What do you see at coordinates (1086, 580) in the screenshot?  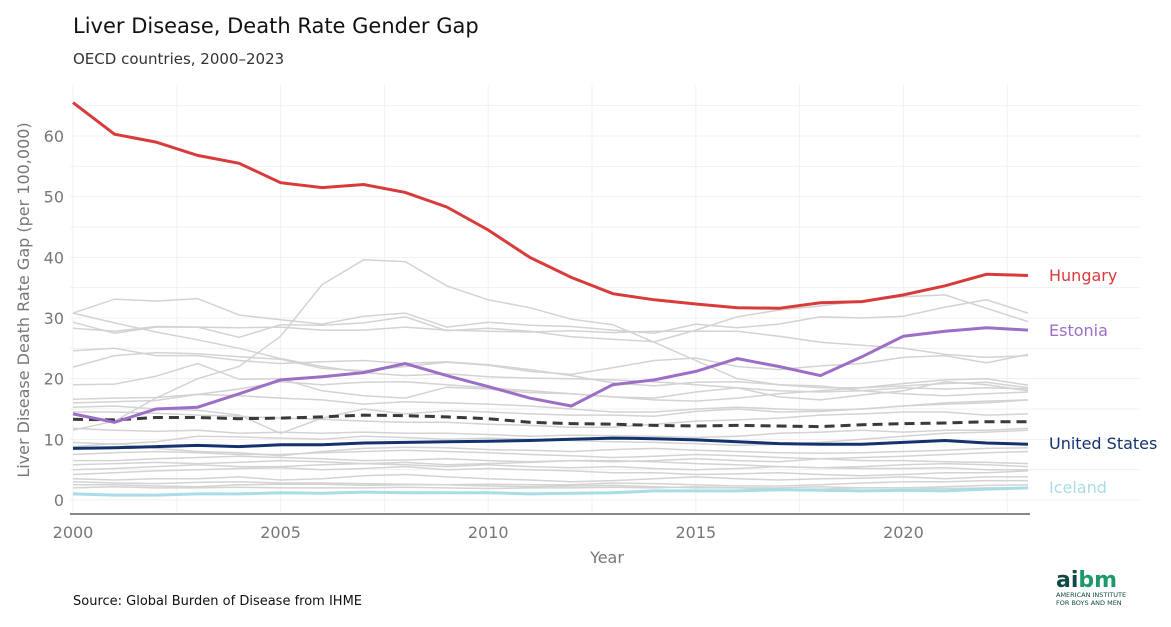 I see `logo-wordmark: aibm` at bounding box center [1086, 580].